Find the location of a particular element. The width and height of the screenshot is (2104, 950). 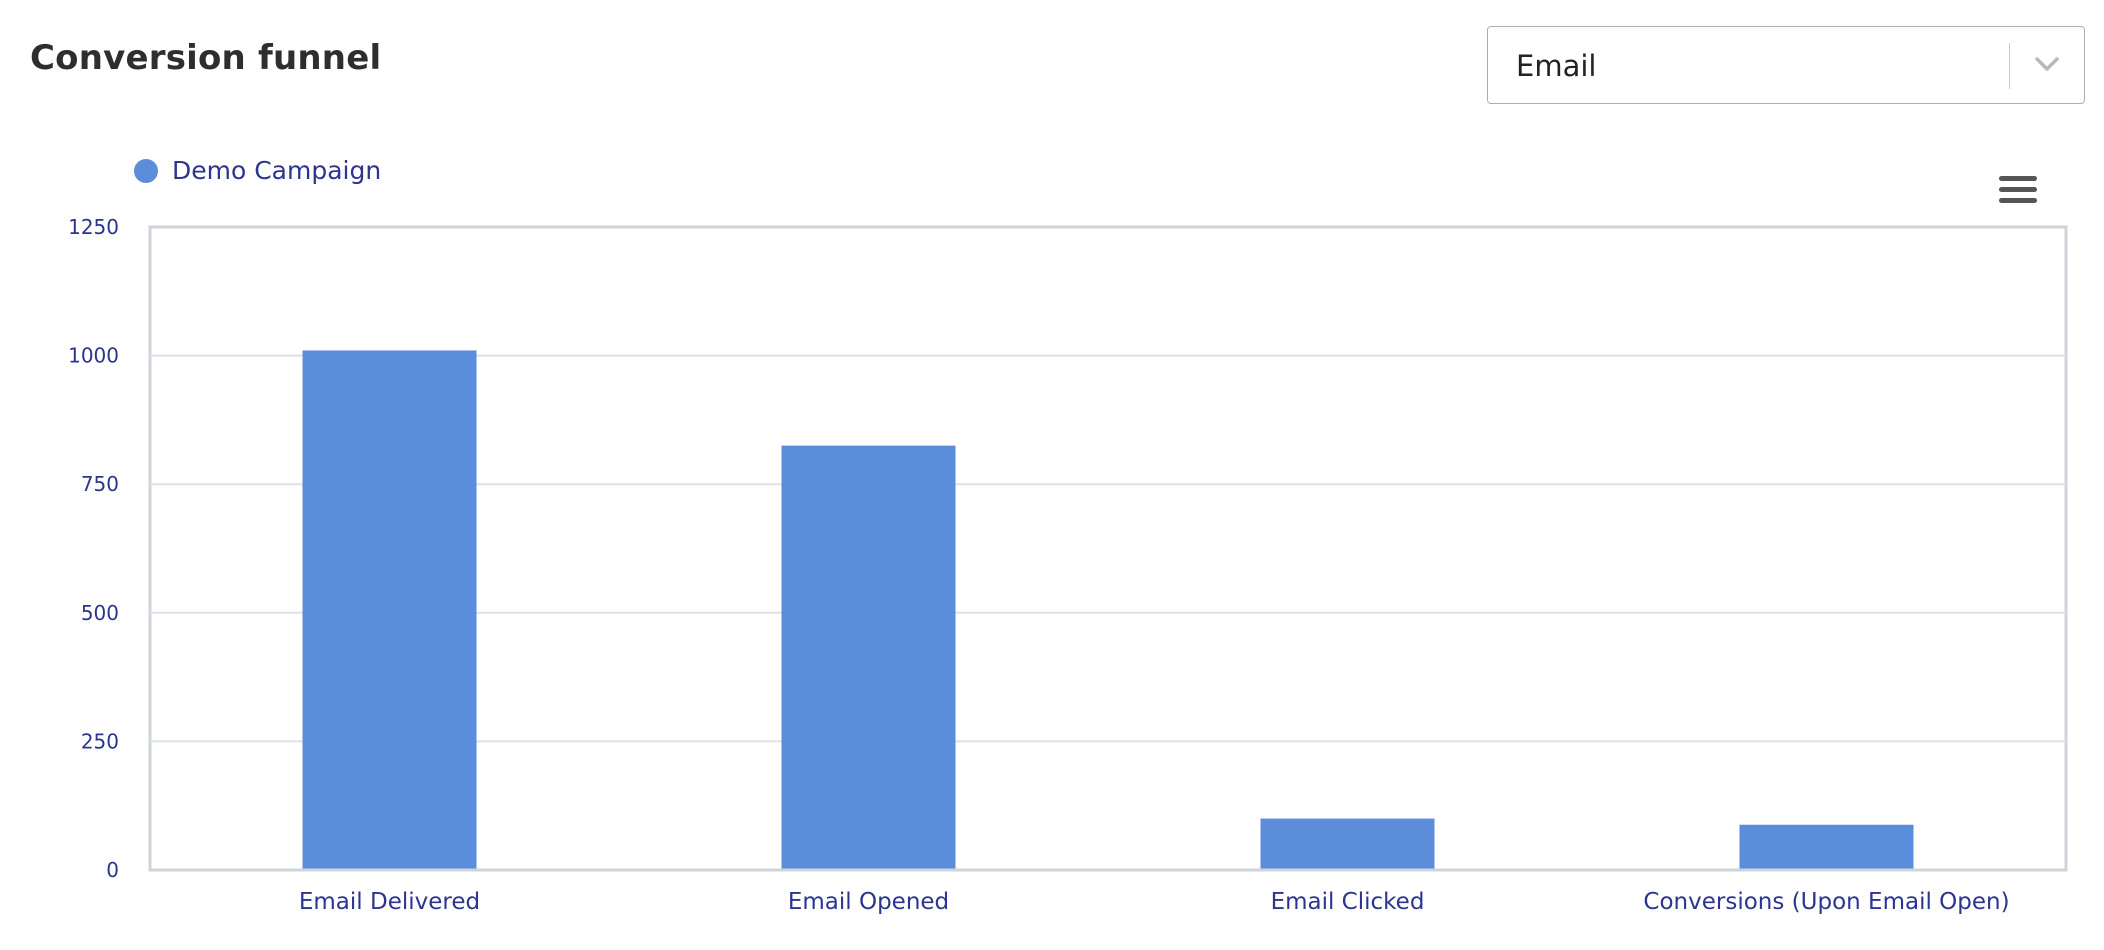

bar-email-clicked is located at coordinates (1347, 843).